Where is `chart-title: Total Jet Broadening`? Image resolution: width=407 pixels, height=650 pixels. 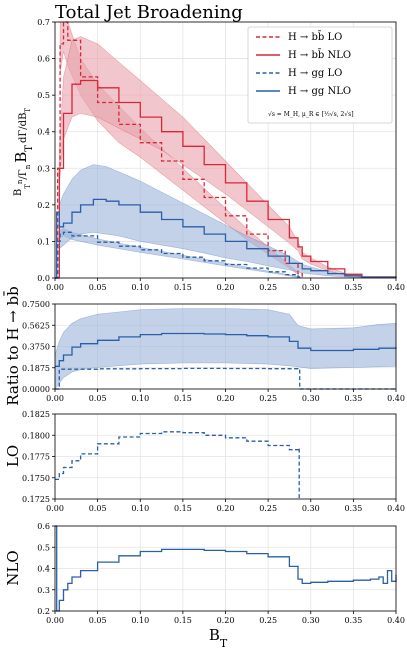 chart-title: Total Jet Broadening is located at coordinates (149, 12).